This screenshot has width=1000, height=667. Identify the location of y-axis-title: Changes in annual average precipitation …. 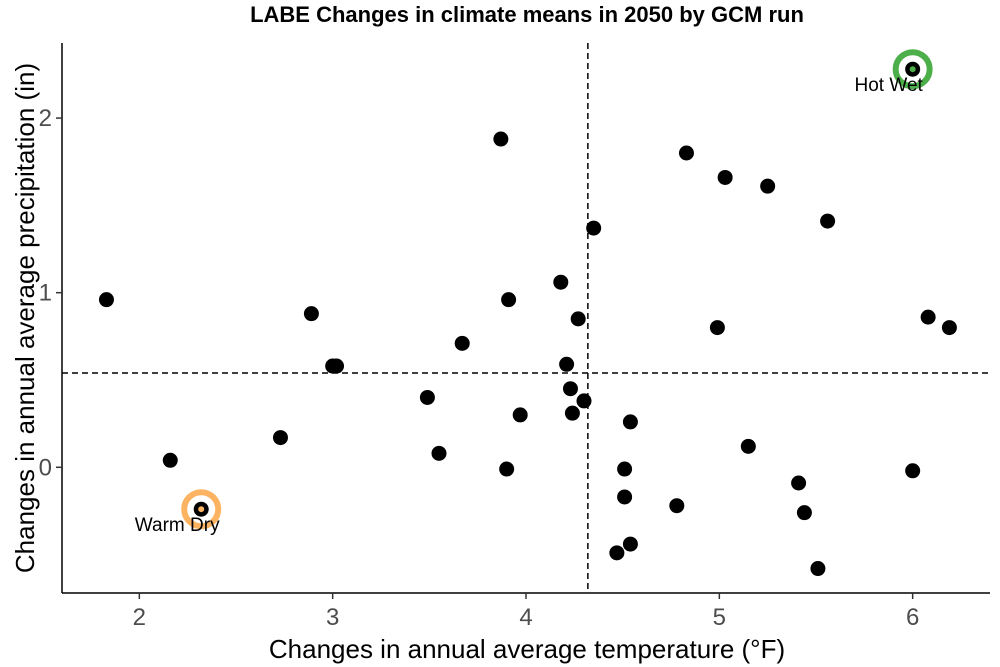
(25, 318).